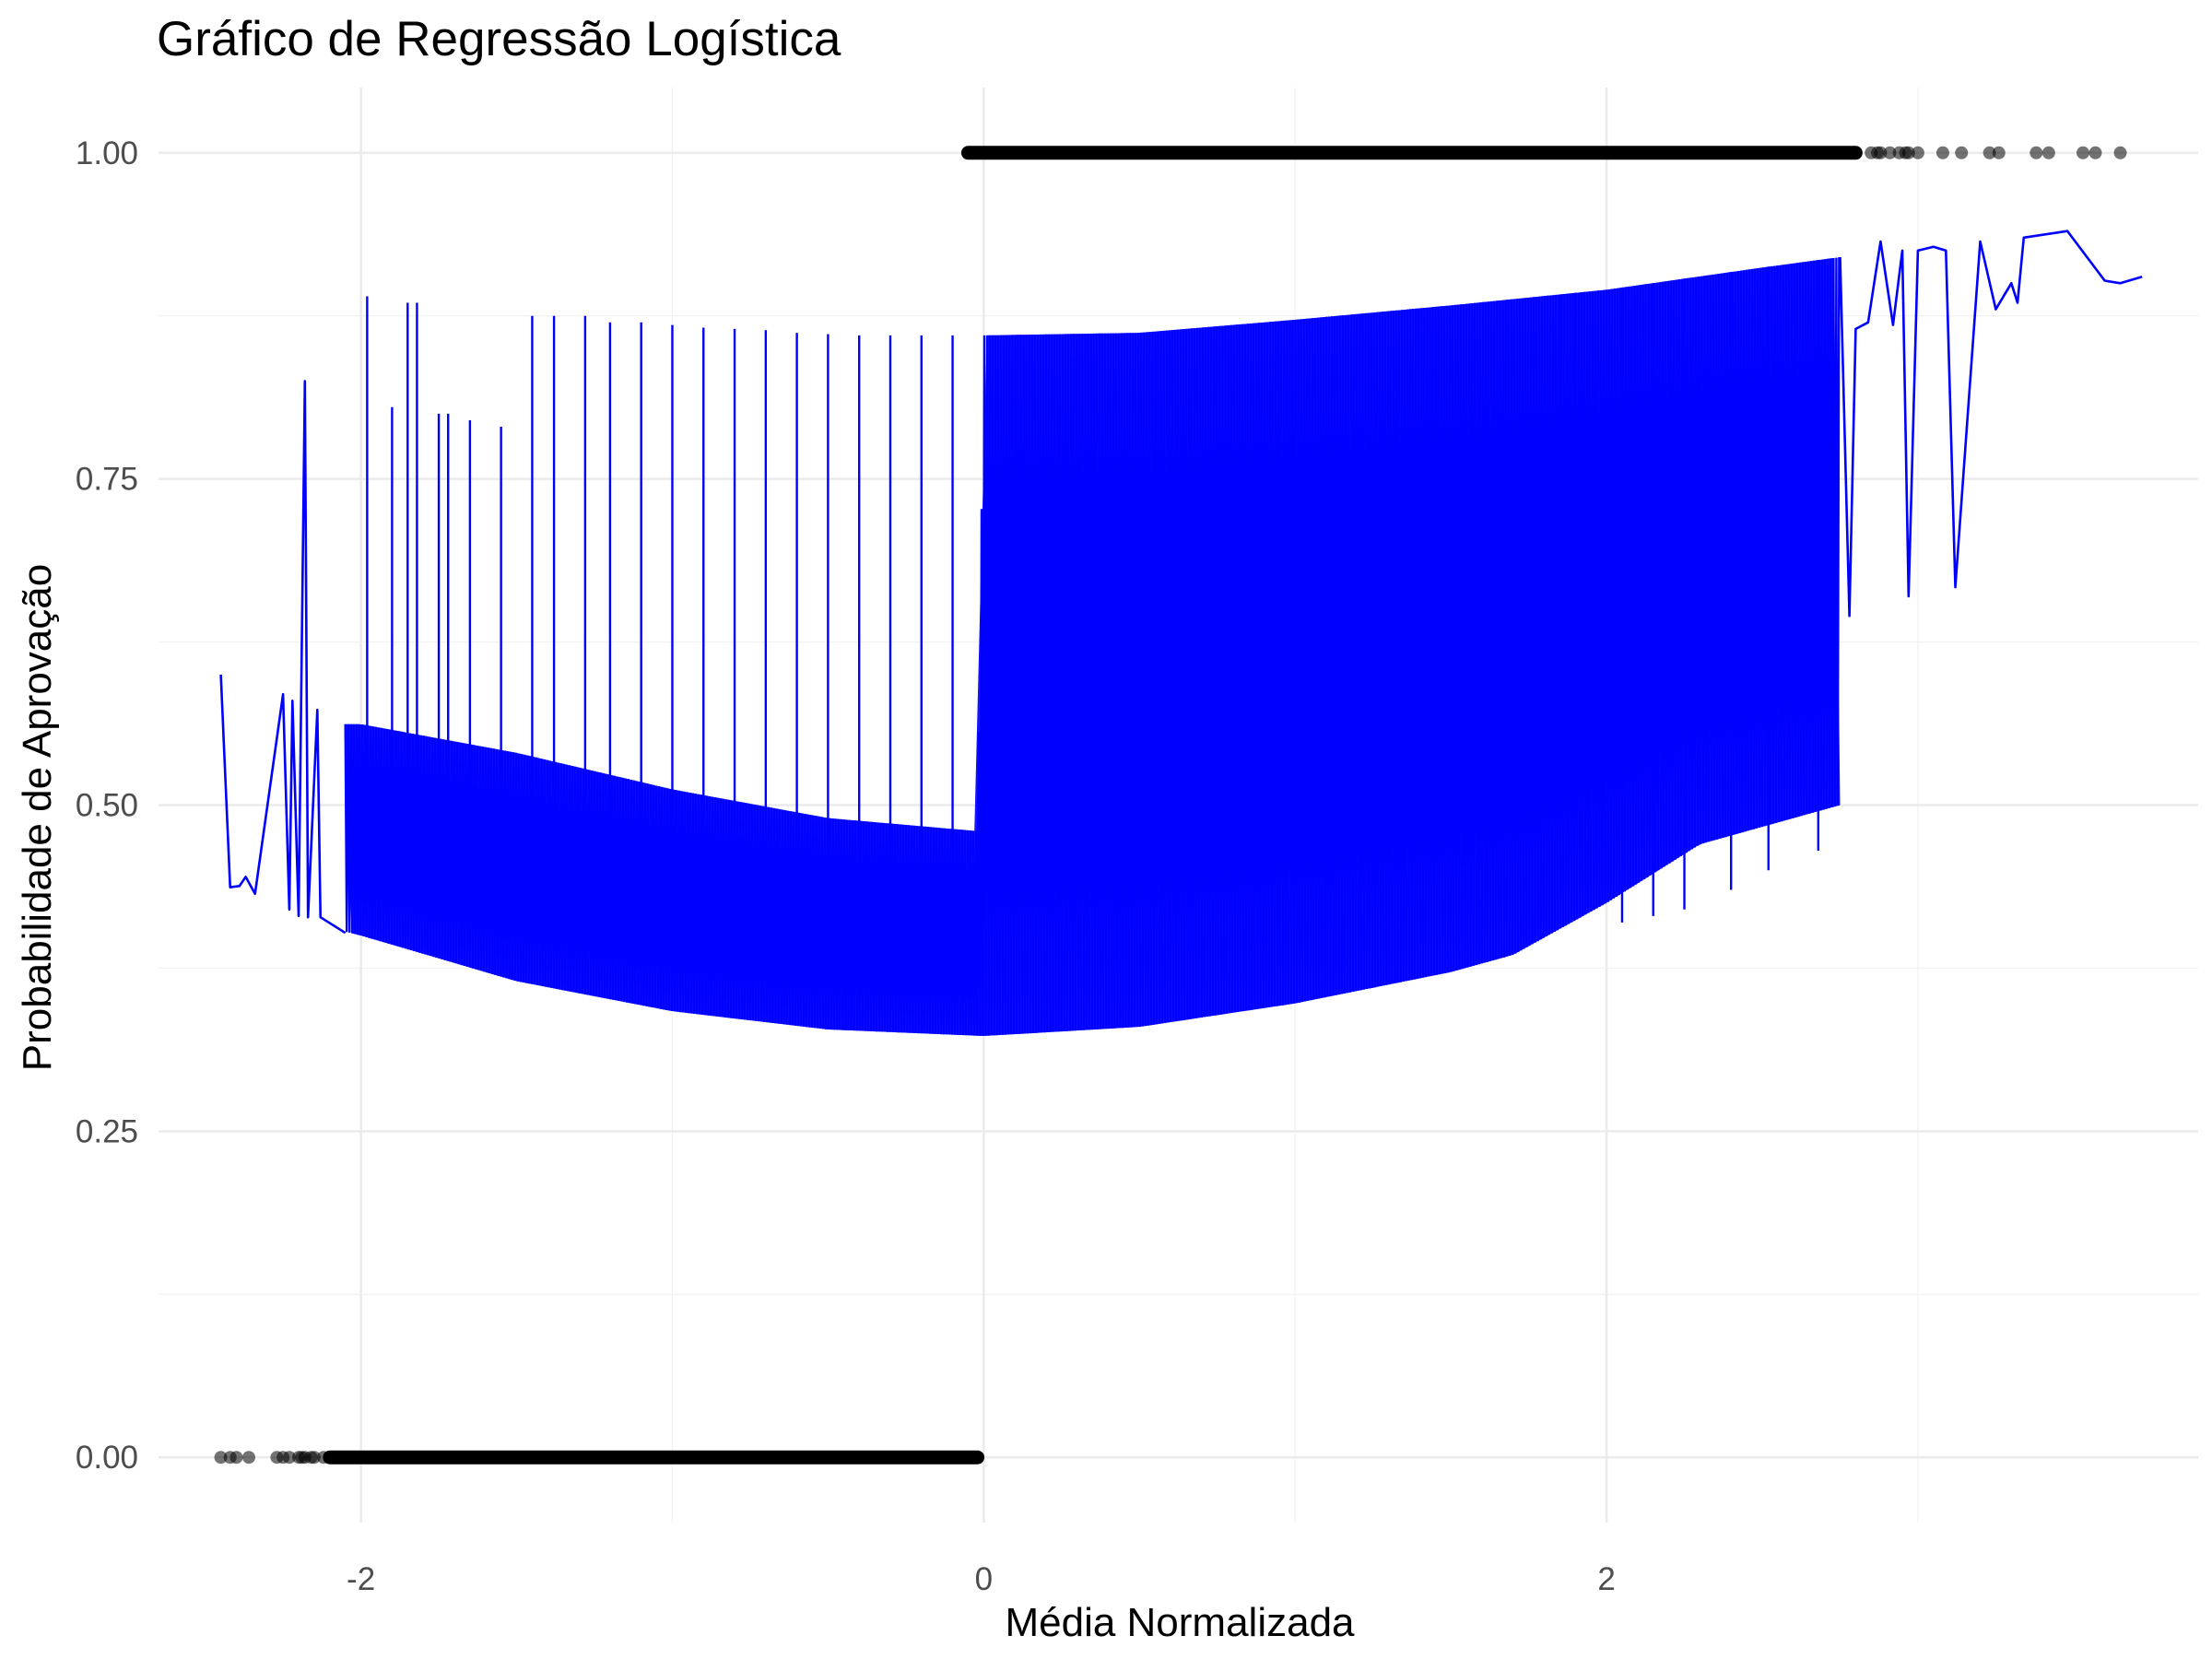 This screenshot has width=2212, height=1659. What do you see at coordinates (107, 1131) in the screenshot?
I see `y-tick-label: 0.25` at bounding box center [107, 1131].